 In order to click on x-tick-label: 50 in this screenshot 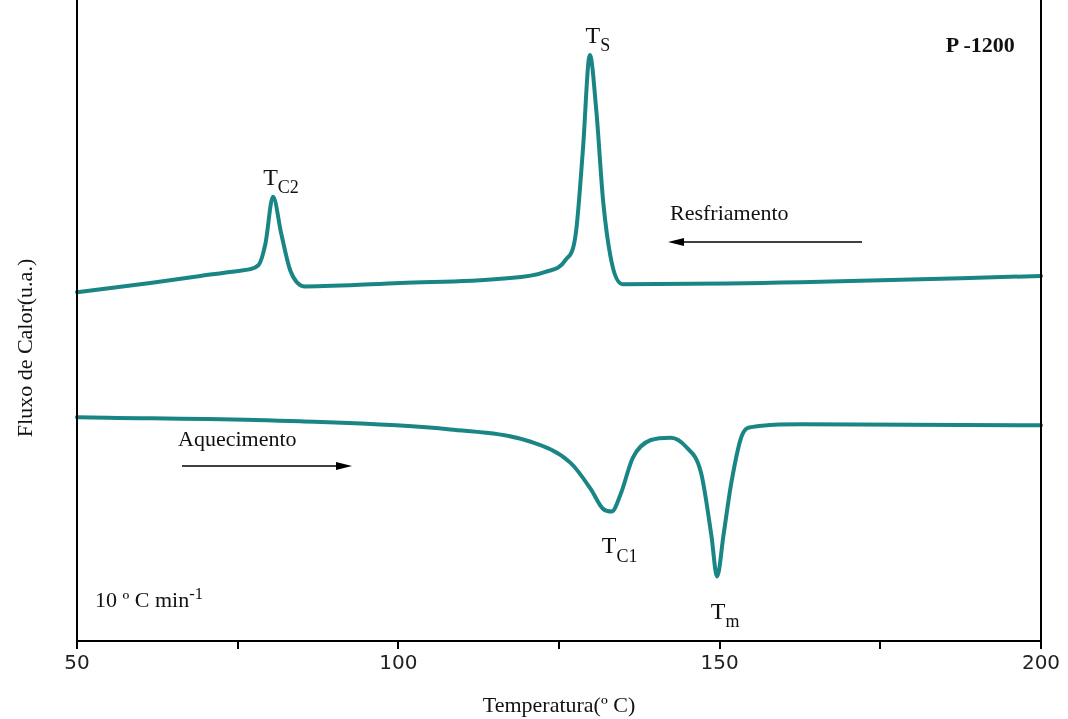, I will do `click(77, 662)`.